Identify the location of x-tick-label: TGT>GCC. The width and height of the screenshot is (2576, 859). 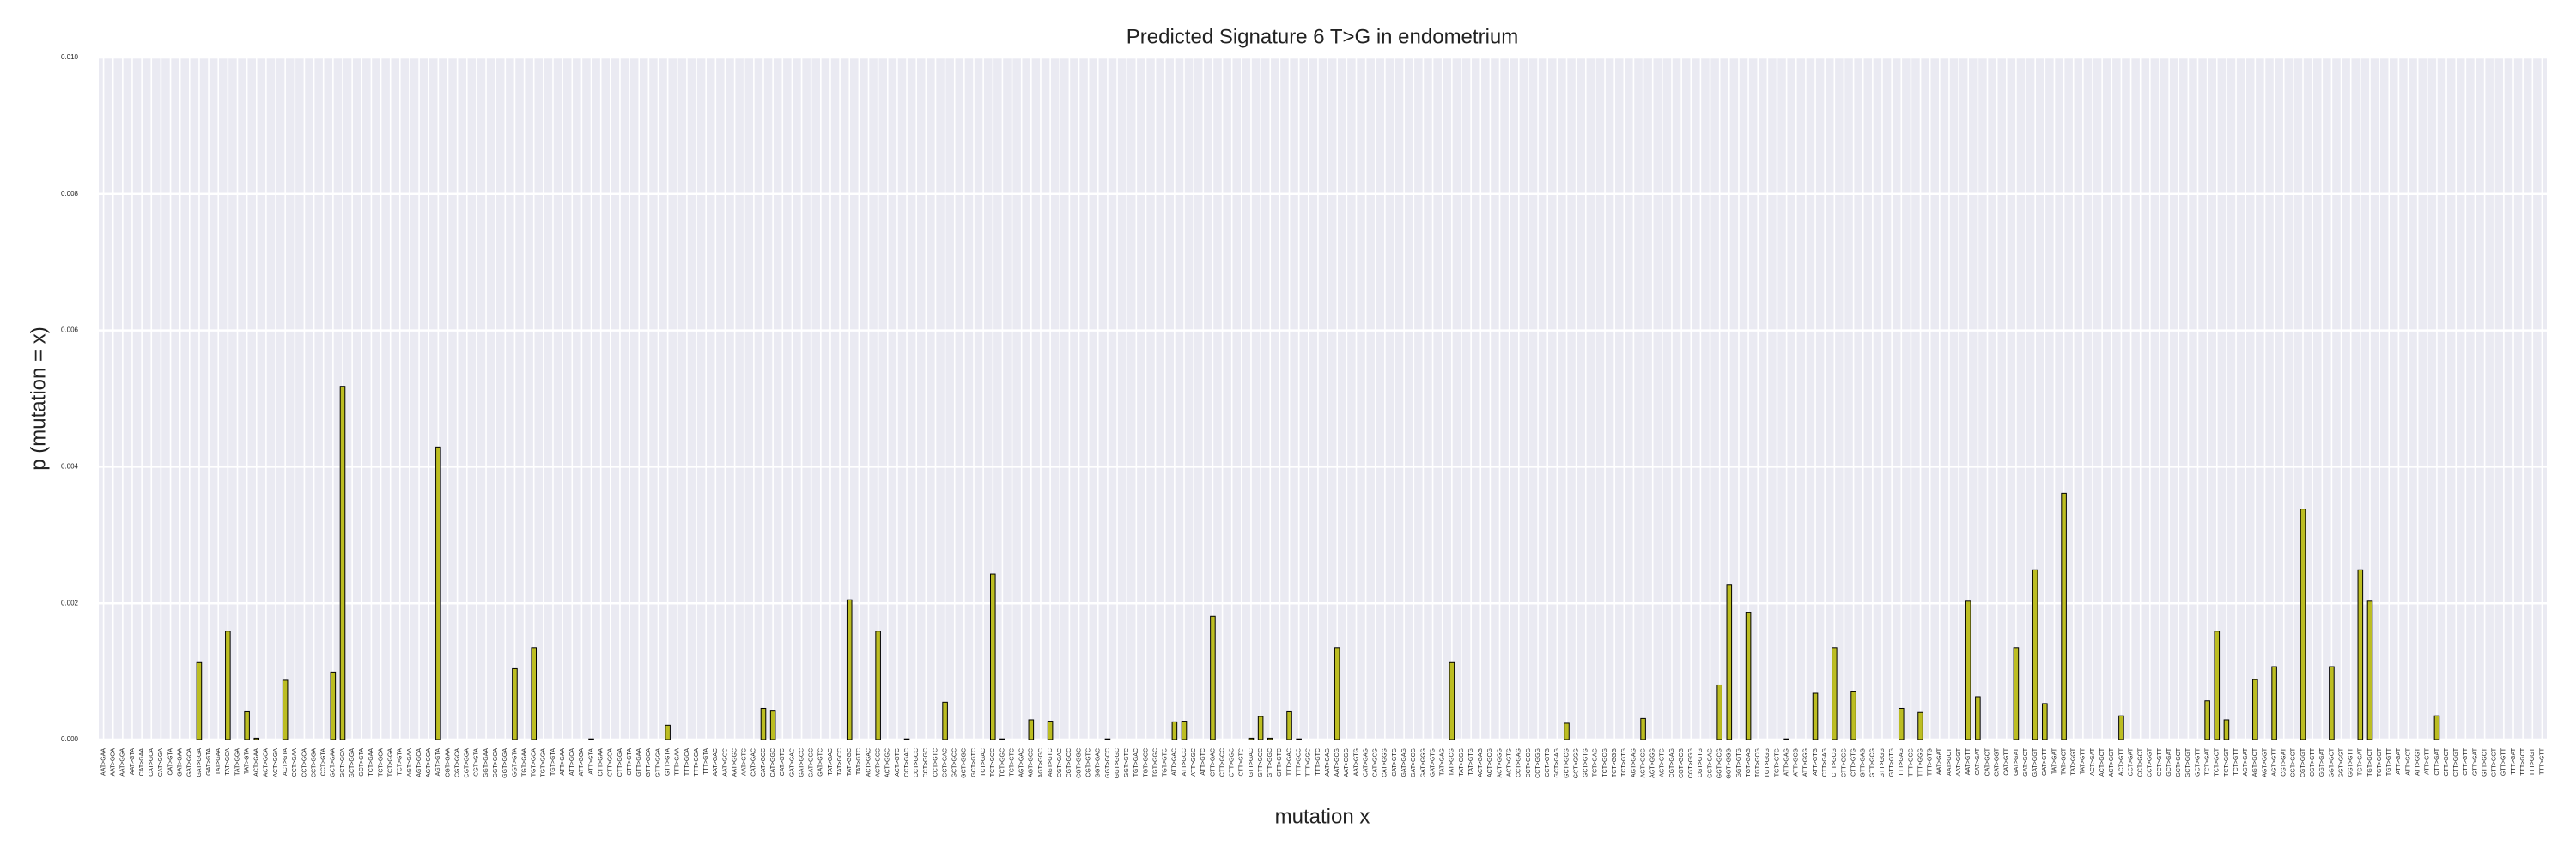
(1146, 763).